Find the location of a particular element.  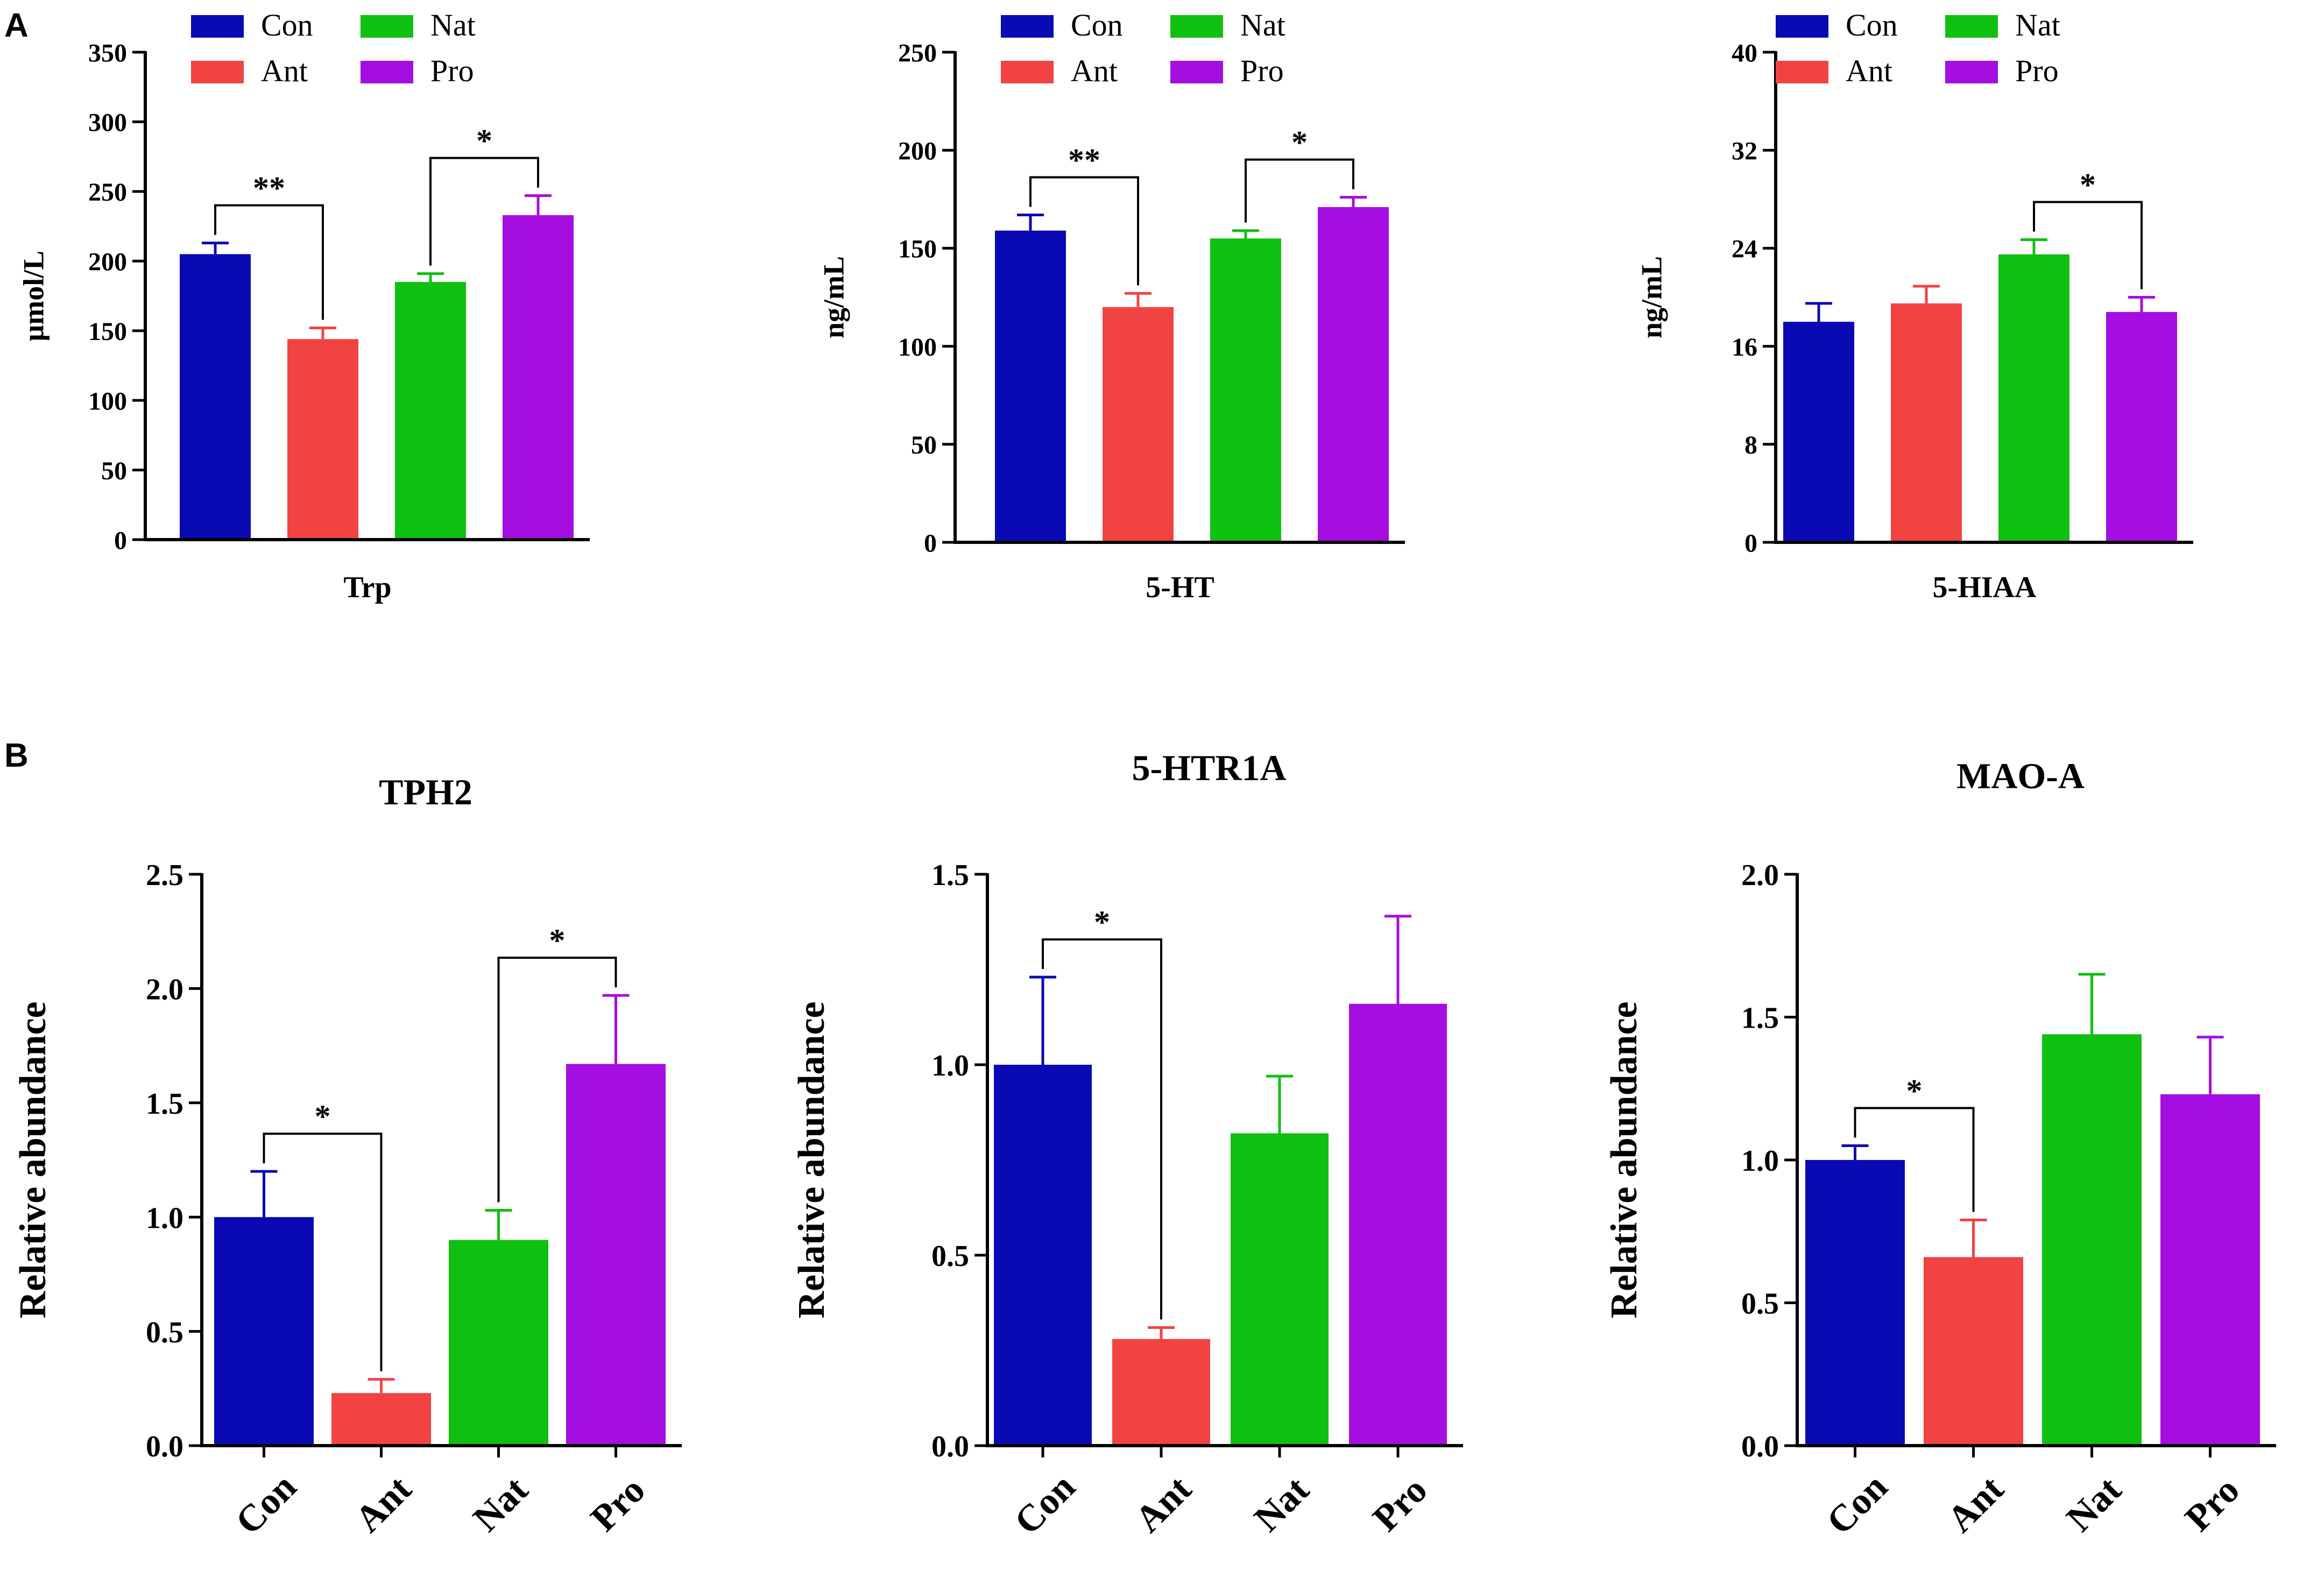

panel-b-label: B is located at coordinates (16, 755).